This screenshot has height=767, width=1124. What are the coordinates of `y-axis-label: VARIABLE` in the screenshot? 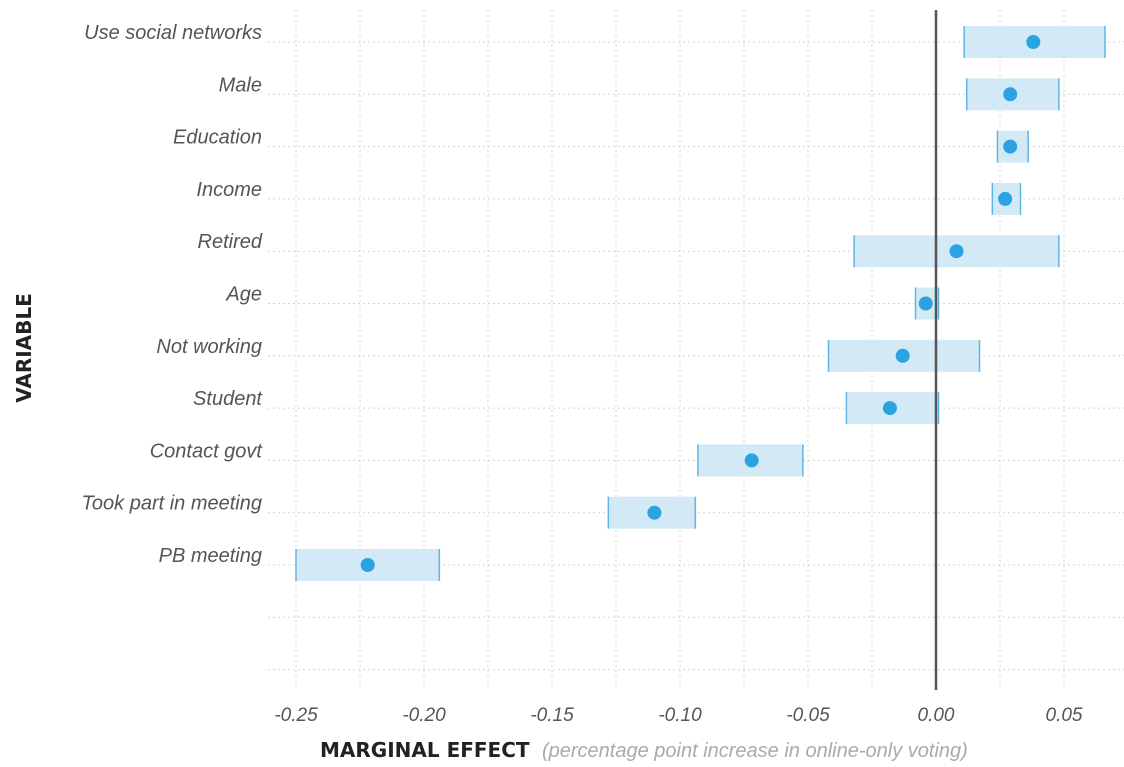 It's located at (24, 348).